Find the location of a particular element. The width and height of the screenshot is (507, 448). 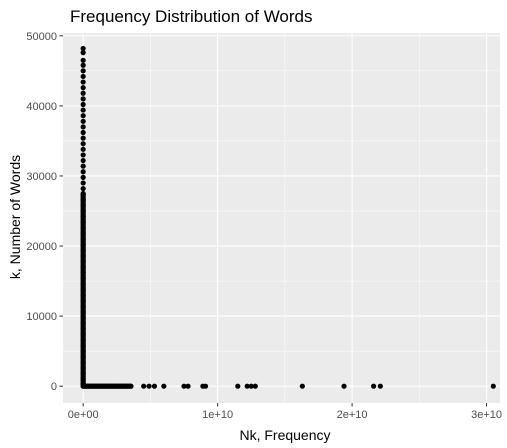

y-tick-label: 0 is located at coordinates (54, 387).